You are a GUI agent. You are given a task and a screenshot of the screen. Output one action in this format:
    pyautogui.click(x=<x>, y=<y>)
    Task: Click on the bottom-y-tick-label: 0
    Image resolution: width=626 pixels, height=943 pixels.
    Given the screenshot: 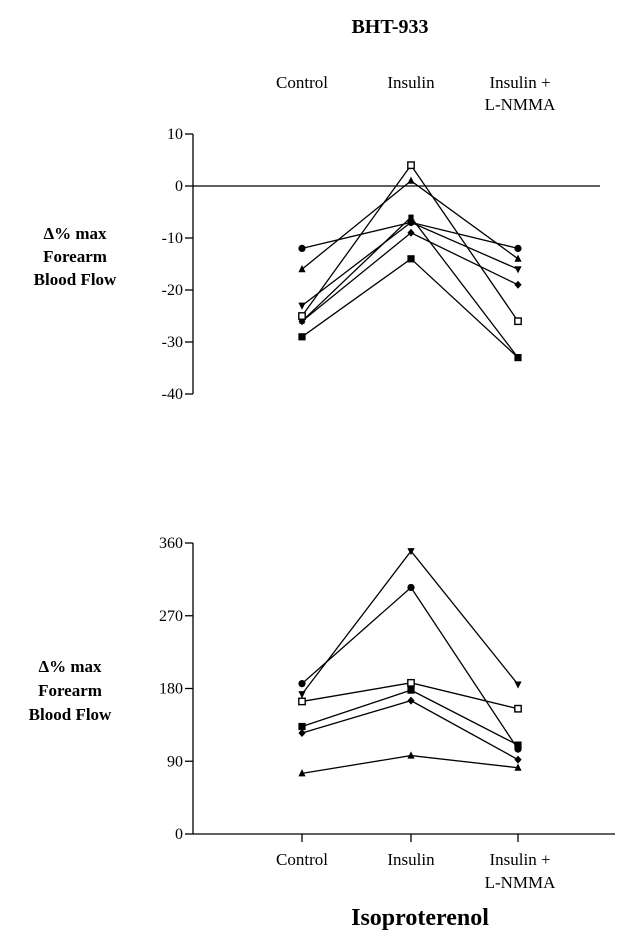 What is the action you would take?
    pyautogui.click(x=179, y=834)
    